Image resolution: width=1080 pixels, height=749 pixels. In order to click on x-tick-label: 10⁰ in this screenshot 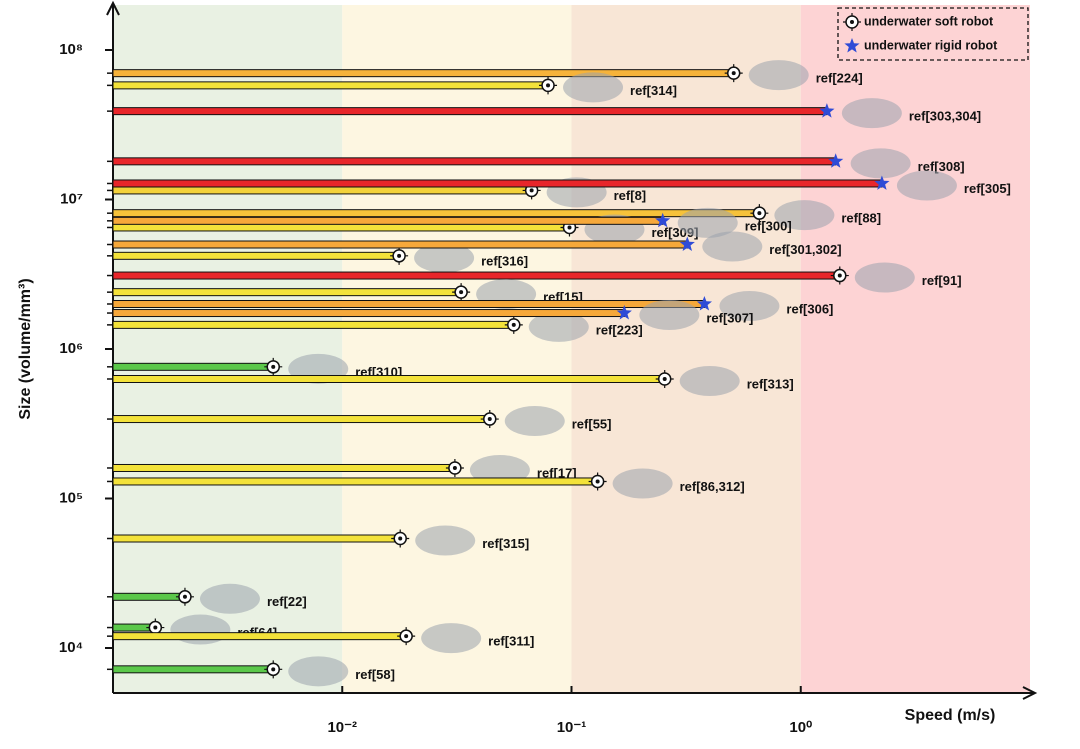, I will do `click(800, 727)`.